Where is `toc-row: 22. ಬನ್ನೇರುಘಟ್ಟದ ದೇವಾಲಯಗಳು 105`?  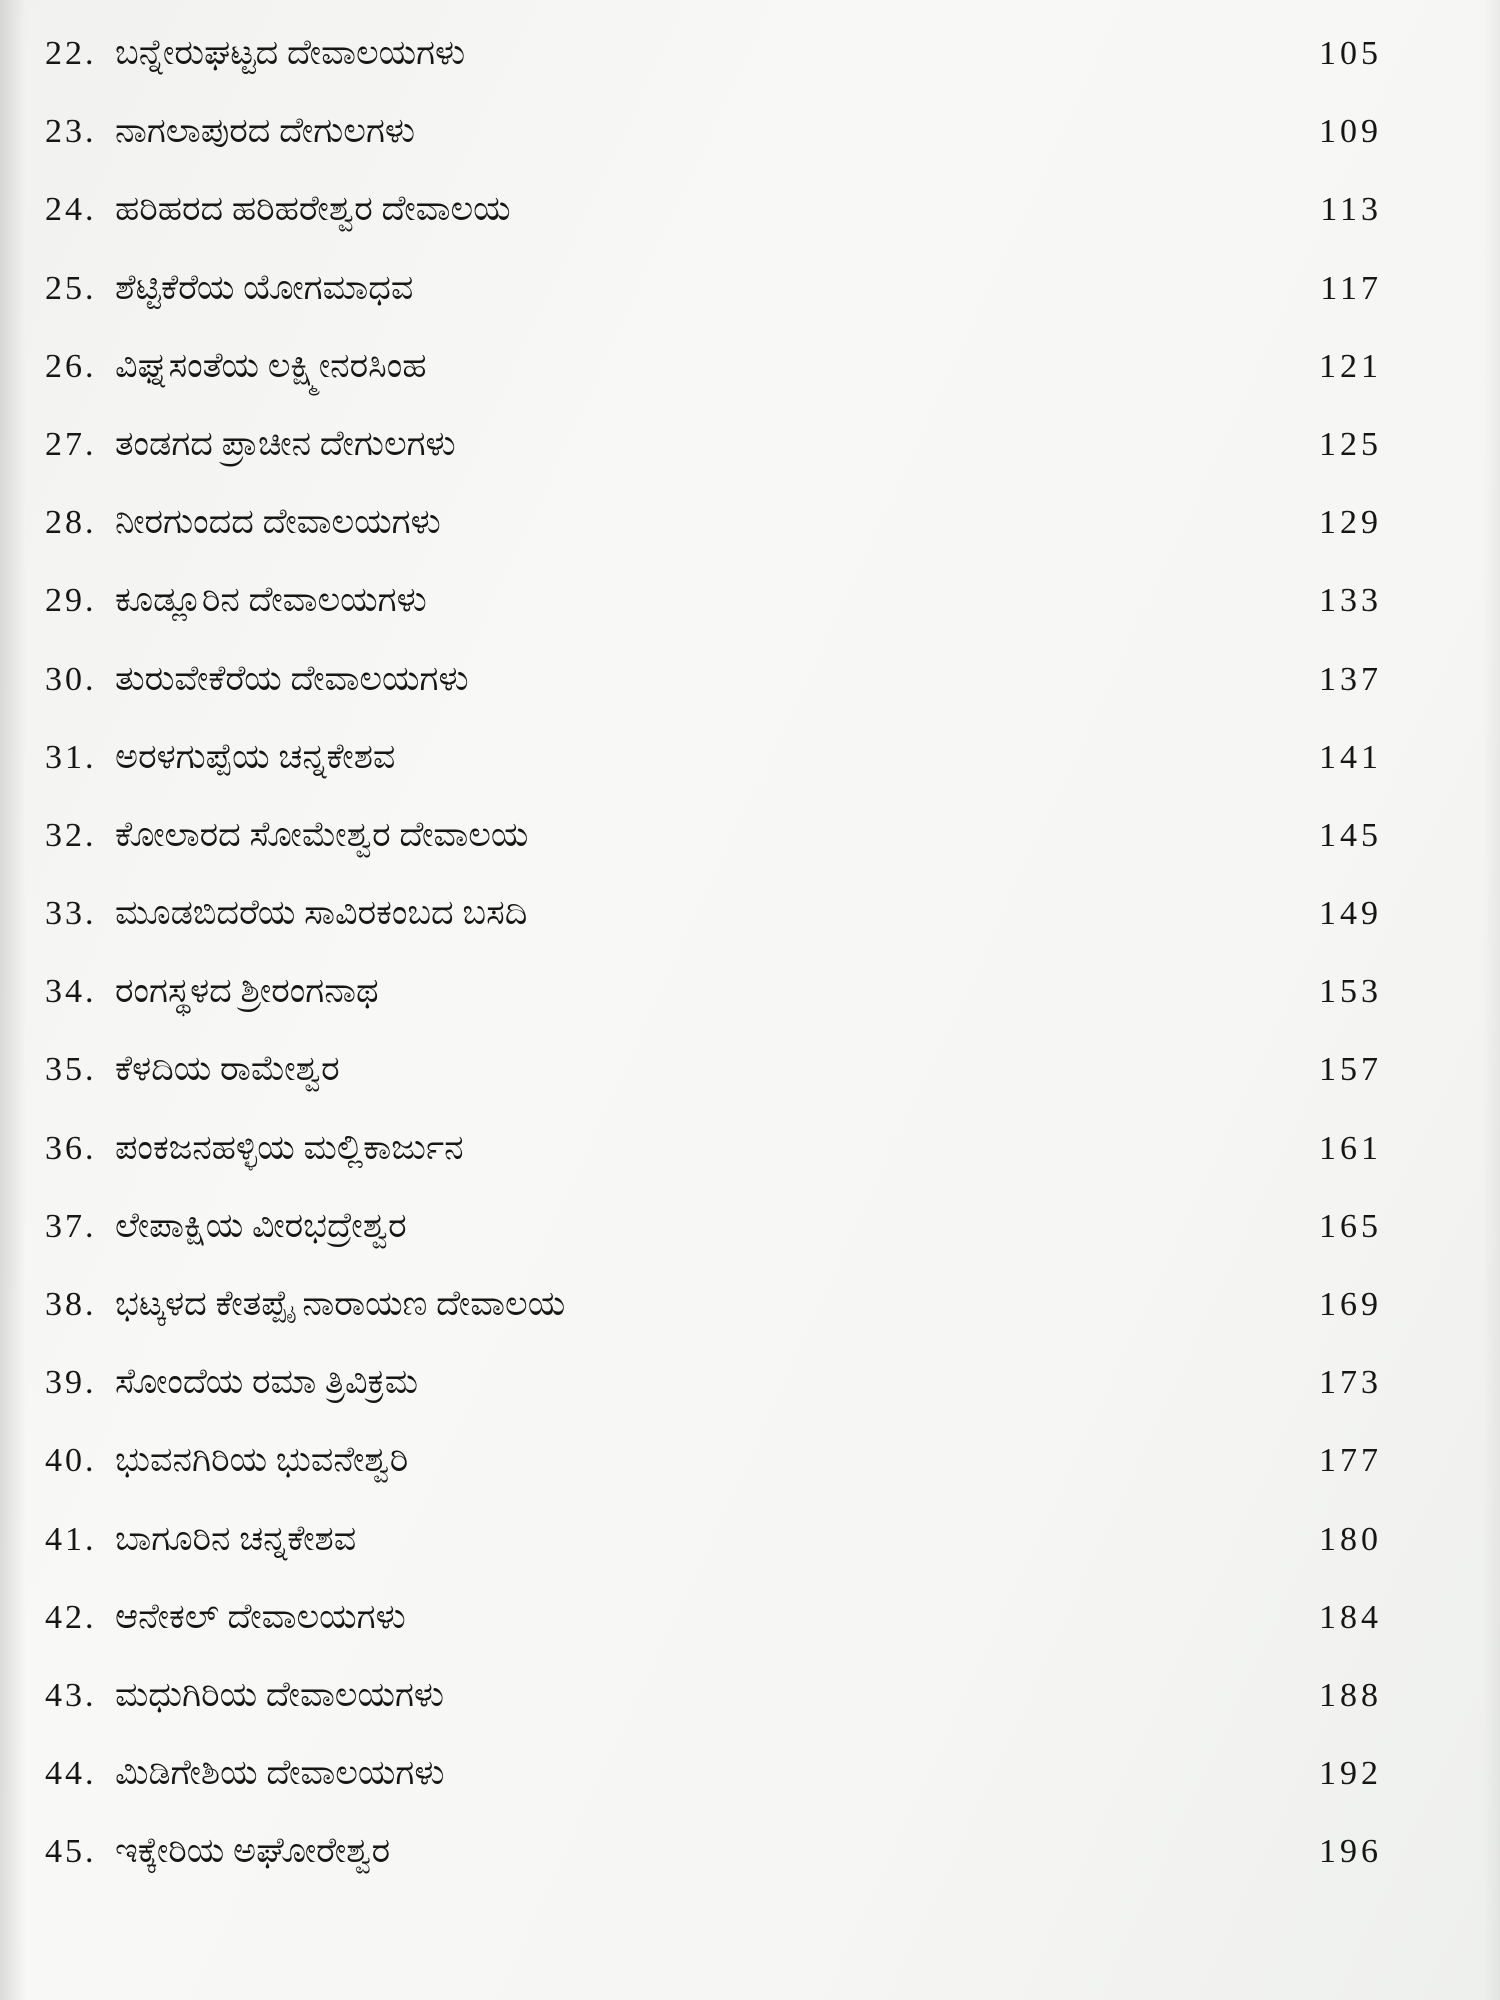 toc-row: 22. ಬನ್ನೇರುಘಟ್ಟದ ದೇವಾಲಯಗಳು 105 is located at coordinates (713, 72).